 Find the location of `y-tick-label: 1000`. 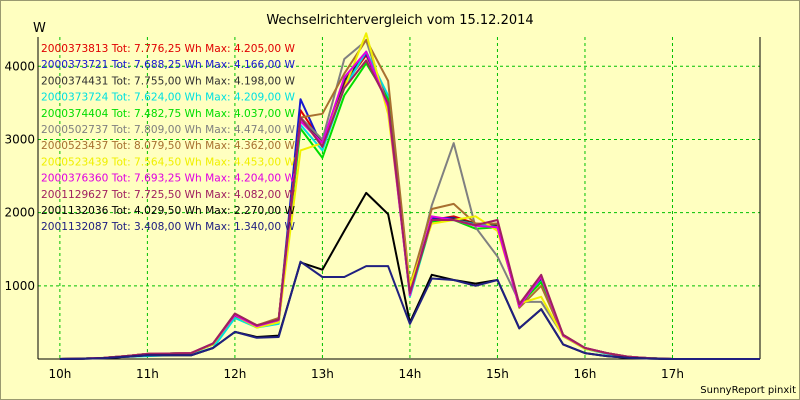

y-tick-label: 1000 is located at coordinates (19, 286).